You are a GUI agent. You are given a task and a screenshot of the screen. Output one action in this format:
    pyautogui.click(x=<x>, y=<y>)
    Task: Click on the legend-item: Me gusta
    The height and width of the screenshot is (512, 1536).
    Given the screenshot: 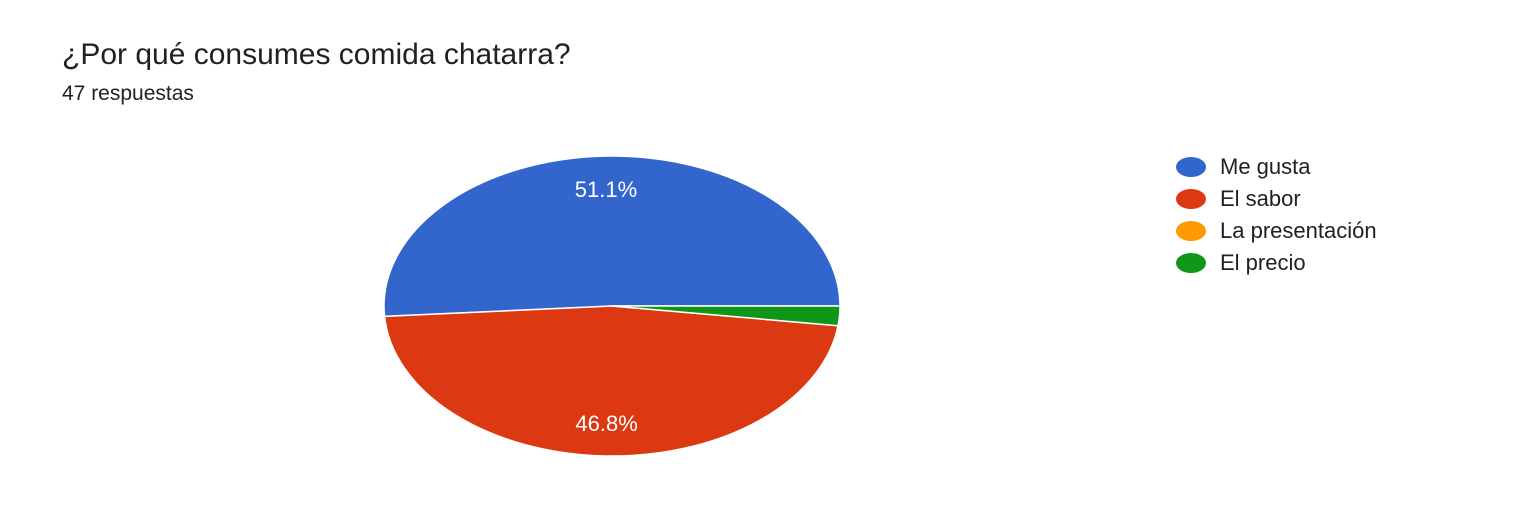 What is the action you would take?
    pyautogui.click(x=1276, y=167)
    